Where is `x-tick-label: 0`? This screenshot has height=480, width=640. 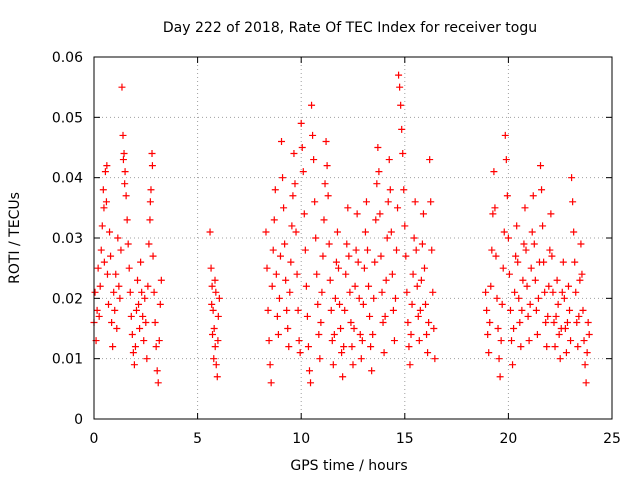
x-tick-label: 0 is located at coordinates (94, 439).